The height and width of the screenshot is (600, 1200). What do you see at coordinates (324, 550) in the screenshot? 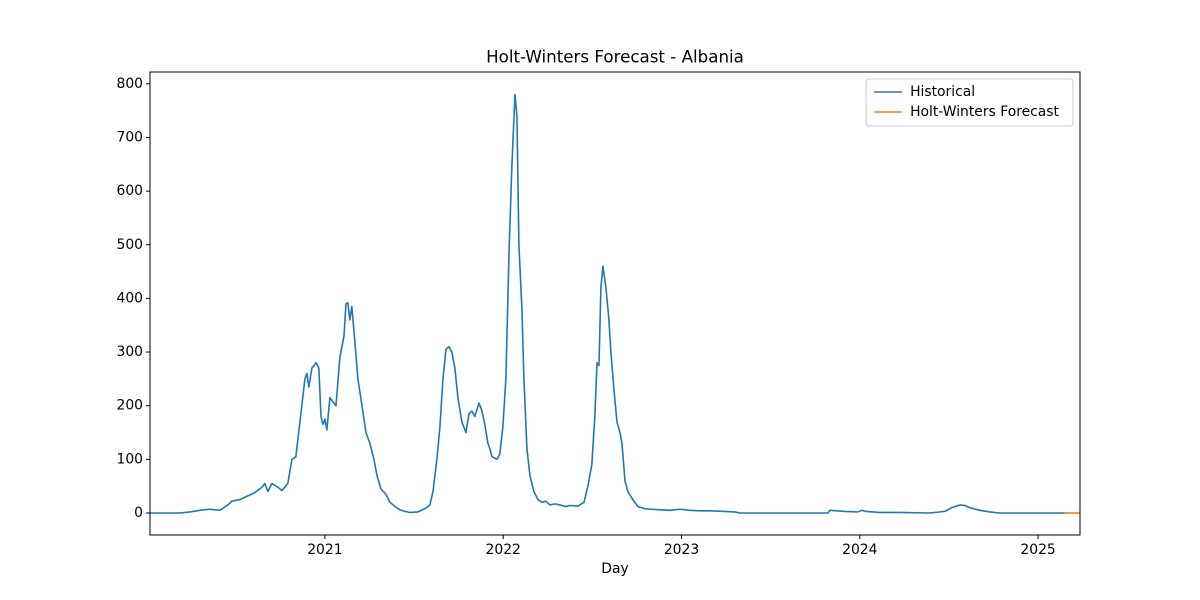
I see `x-tick-label: 2021` at bounding box center [324, 550].